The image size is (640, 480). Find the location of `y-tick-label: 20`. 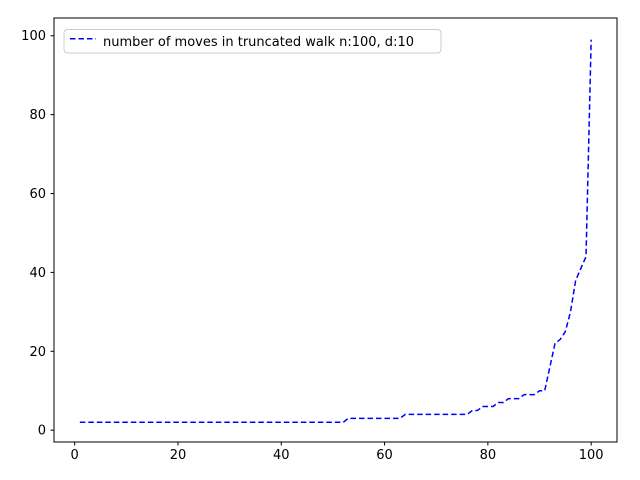

y-tick-label: 20 is located at coordinates (37, 352).